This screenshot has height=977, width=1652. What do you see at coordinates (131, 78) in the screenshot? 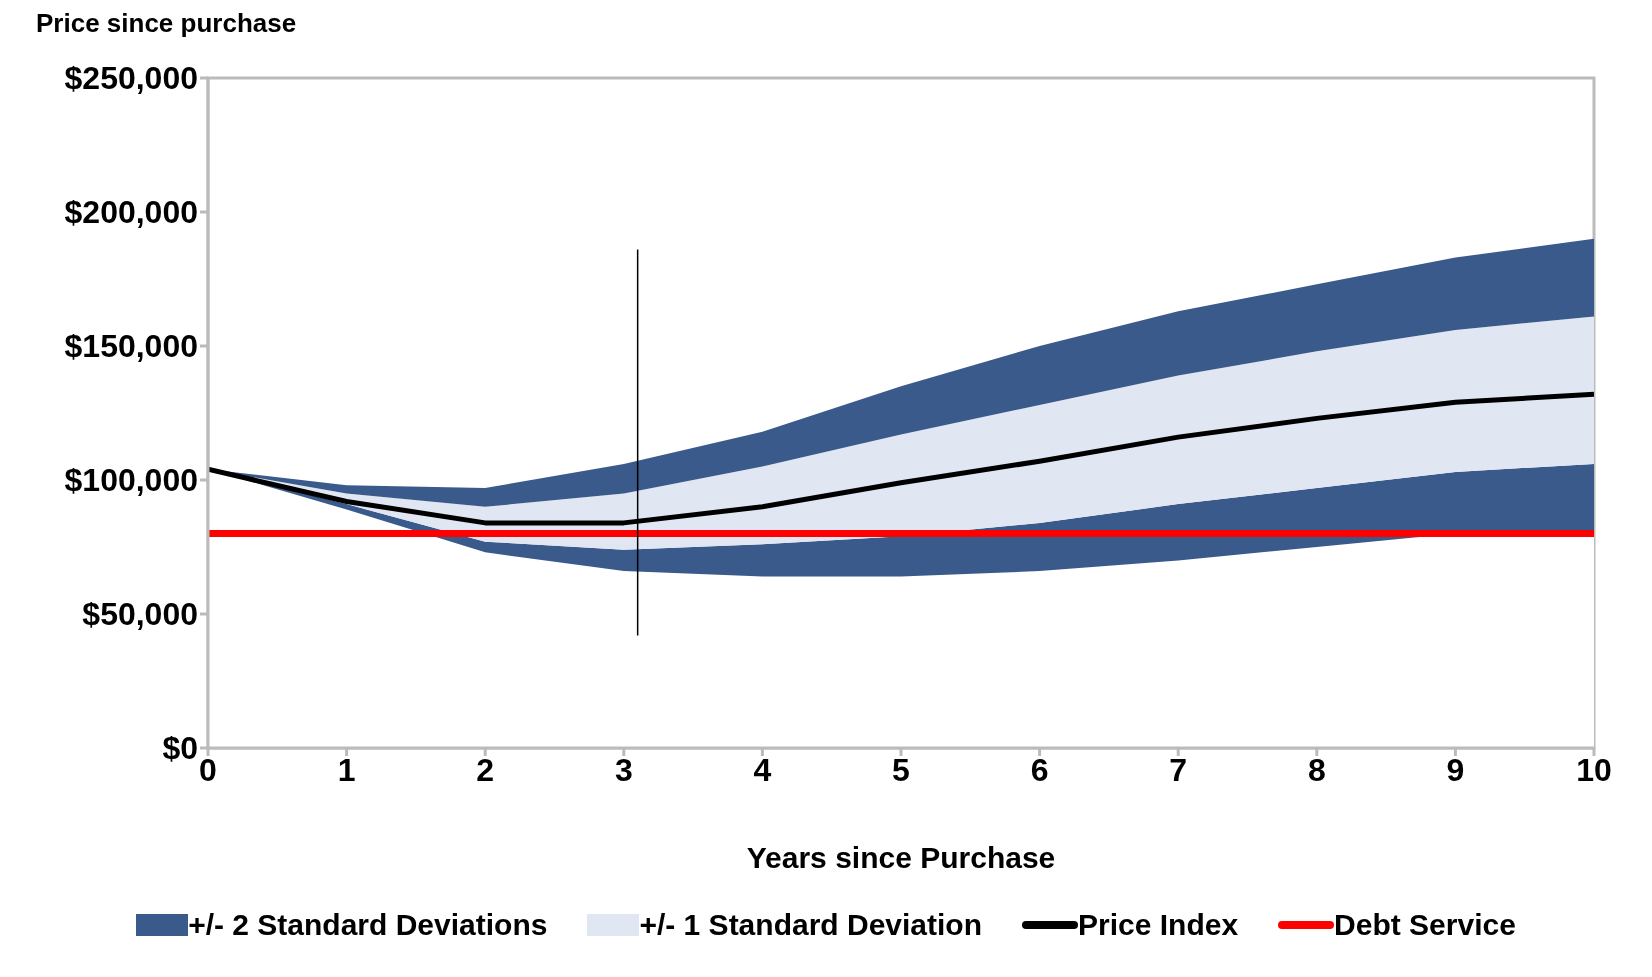
I see `y-tick-label: $250,000` at bounding box center [131, 78].